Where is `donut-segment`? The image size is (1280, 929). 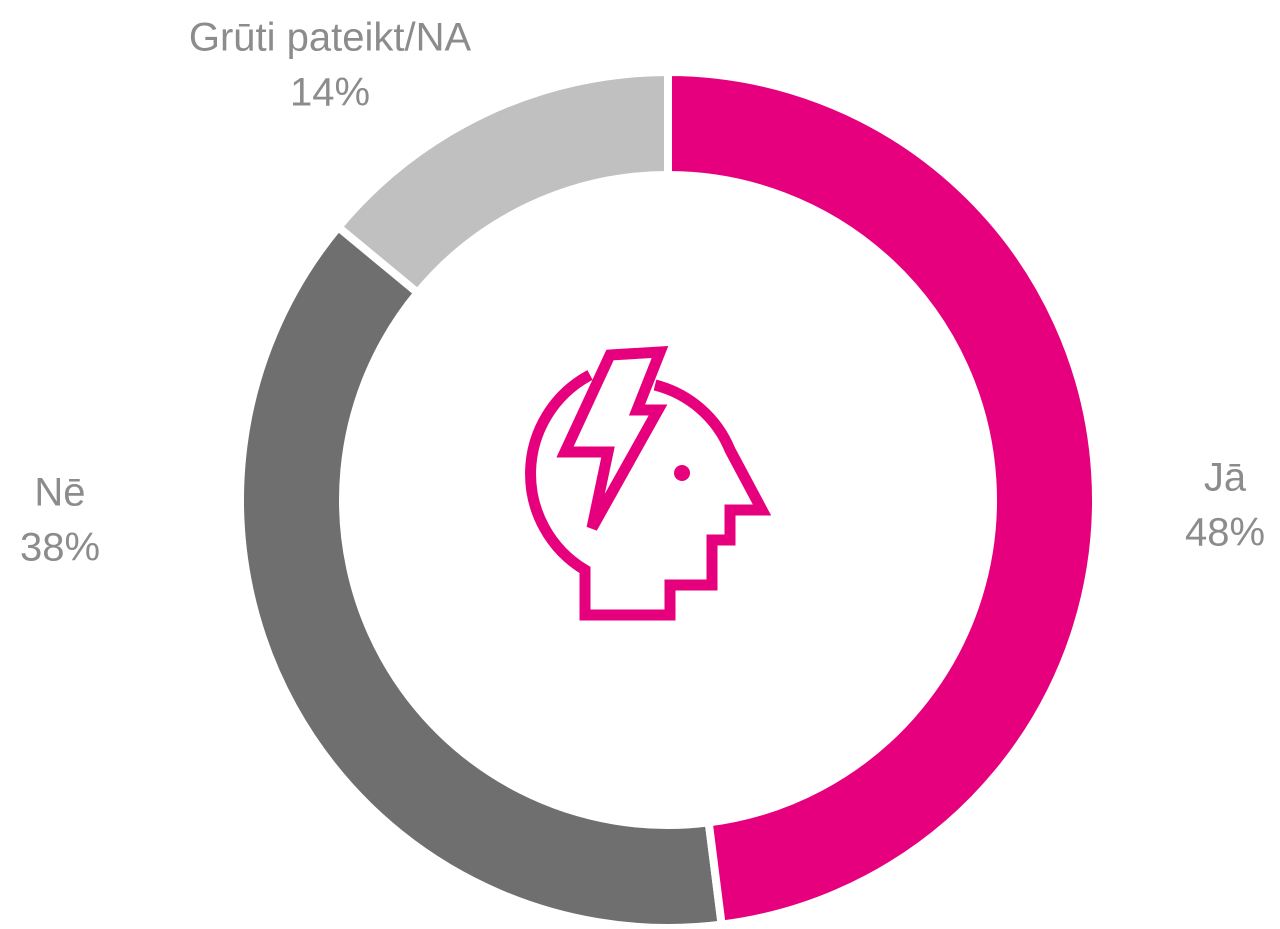 donut-segment is located at coordinates (502, 183).